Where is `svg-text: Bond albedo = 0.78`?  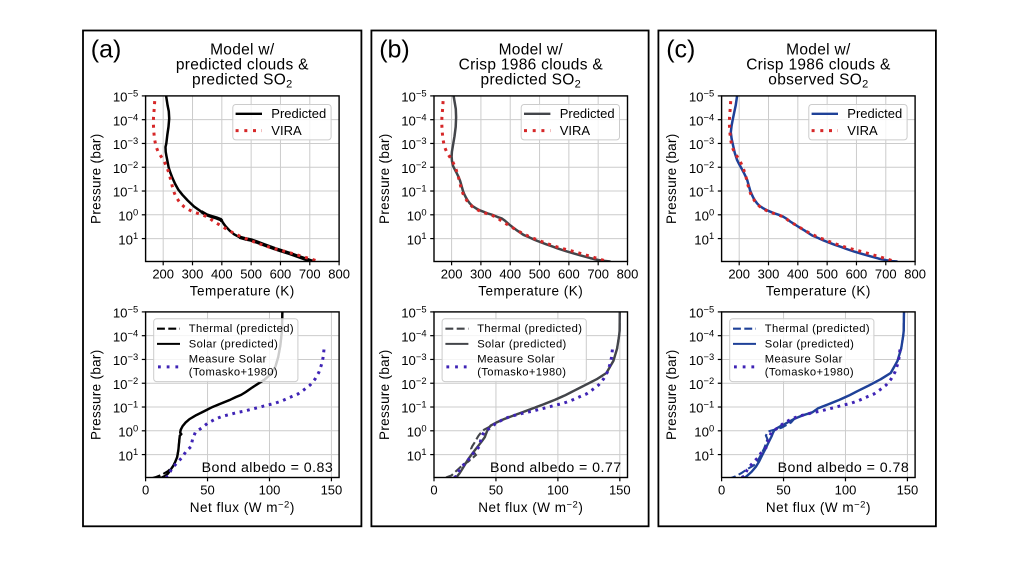 svg-text: Bond albedo = 0.78 is located at coordinates (844, 468).